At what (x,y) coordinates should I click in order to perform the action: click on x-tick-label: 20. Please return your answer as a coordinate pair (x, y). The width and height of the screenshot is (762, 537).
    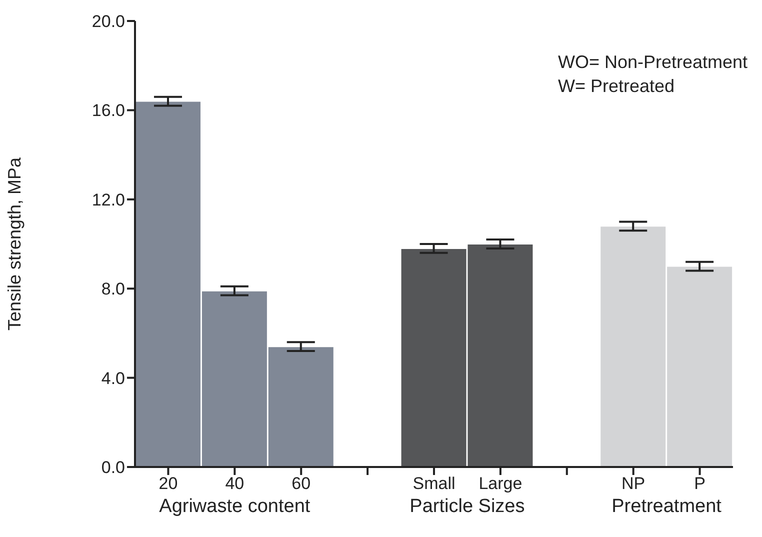
    Looking at the image, I should click on (168, 484).